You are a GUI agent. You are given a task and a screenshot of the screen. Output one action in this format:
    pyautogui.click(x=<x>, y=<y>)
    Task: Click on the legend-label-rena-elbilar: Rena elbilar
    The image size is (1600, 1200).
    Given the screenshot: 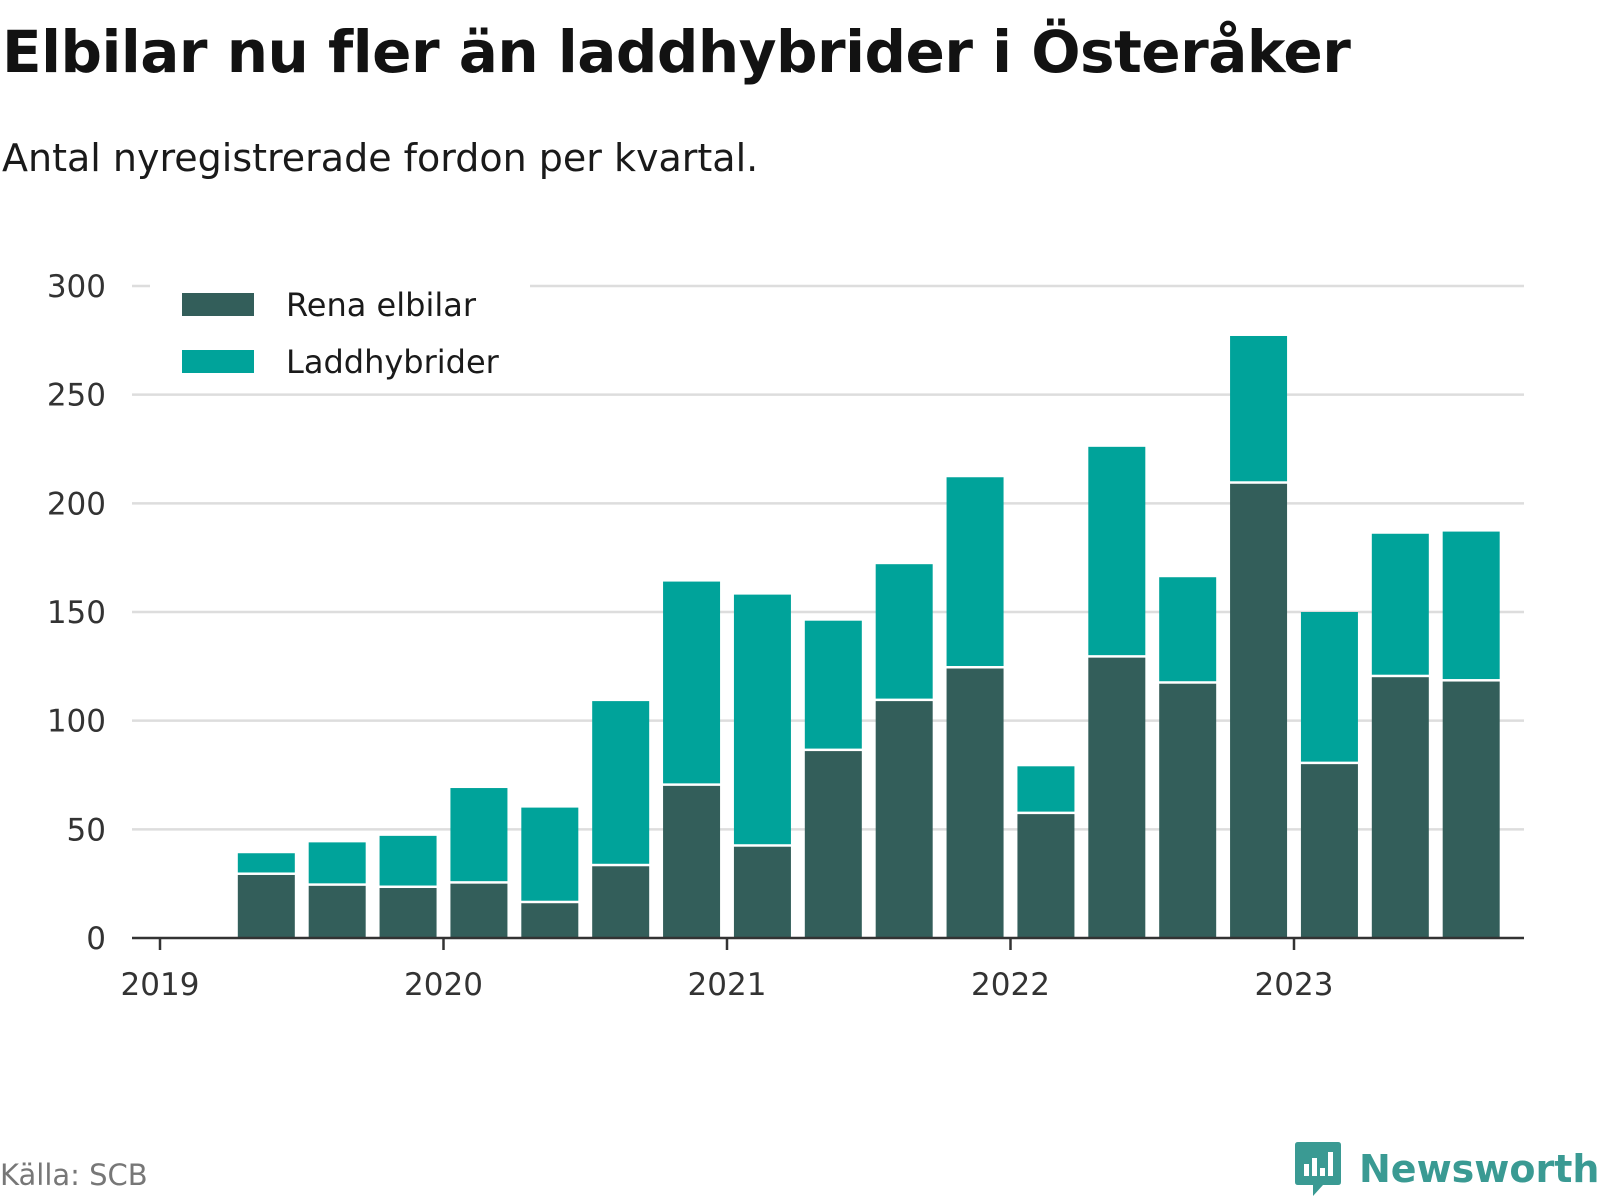 What is the action you would take?
    pyautogui.click(x=381, y=305)
    